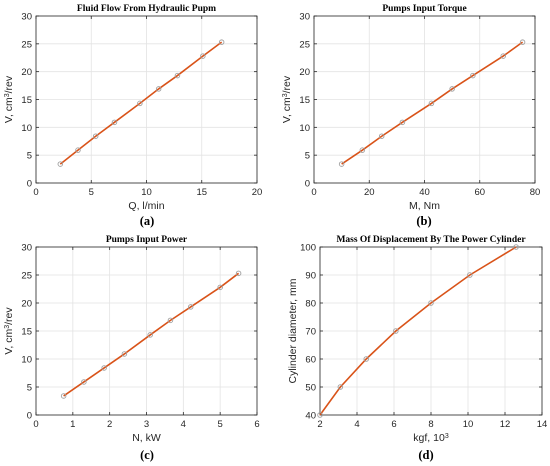  Describe the element at coordinates (146, 206) in the screenshot. I see `x-axis-label: Q, l/min` at that location.